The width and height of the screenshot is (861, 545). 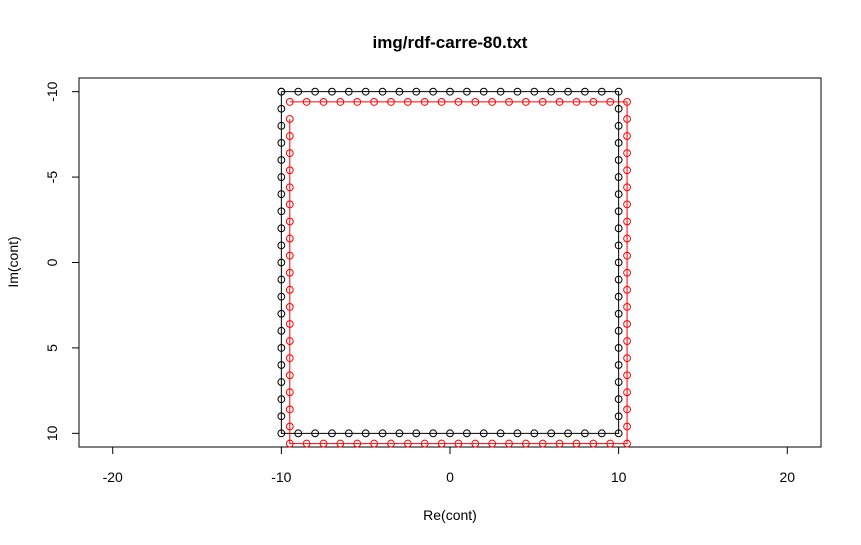 I want to click on y-axis-label: Im(cont), so click(x=13, y=261).